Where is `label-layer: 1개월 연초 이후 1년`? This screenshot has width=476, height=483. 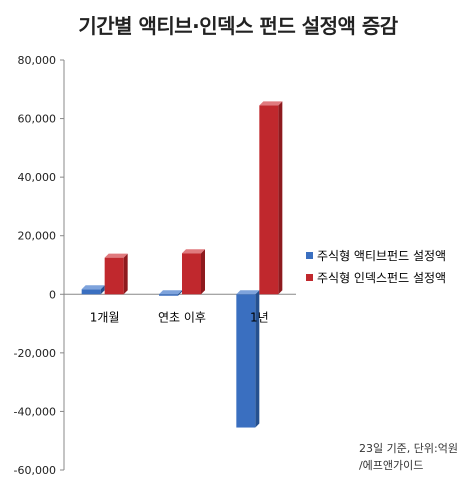
label-layer: 1개월 연초 이후 1년 is located at coordinates (179, 317).